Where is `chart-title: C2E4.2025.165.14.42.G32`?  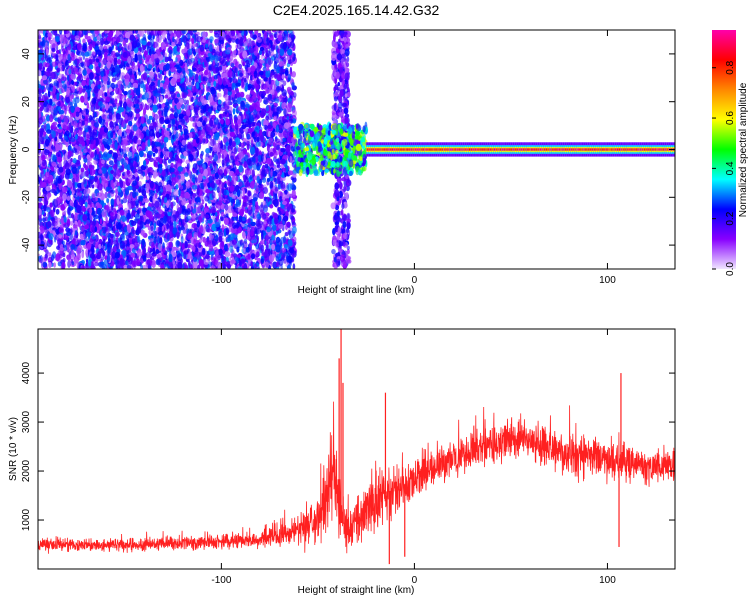
chart-title: C2E4.2025.165.14.42.G32 is located at coordinates (356, 10).